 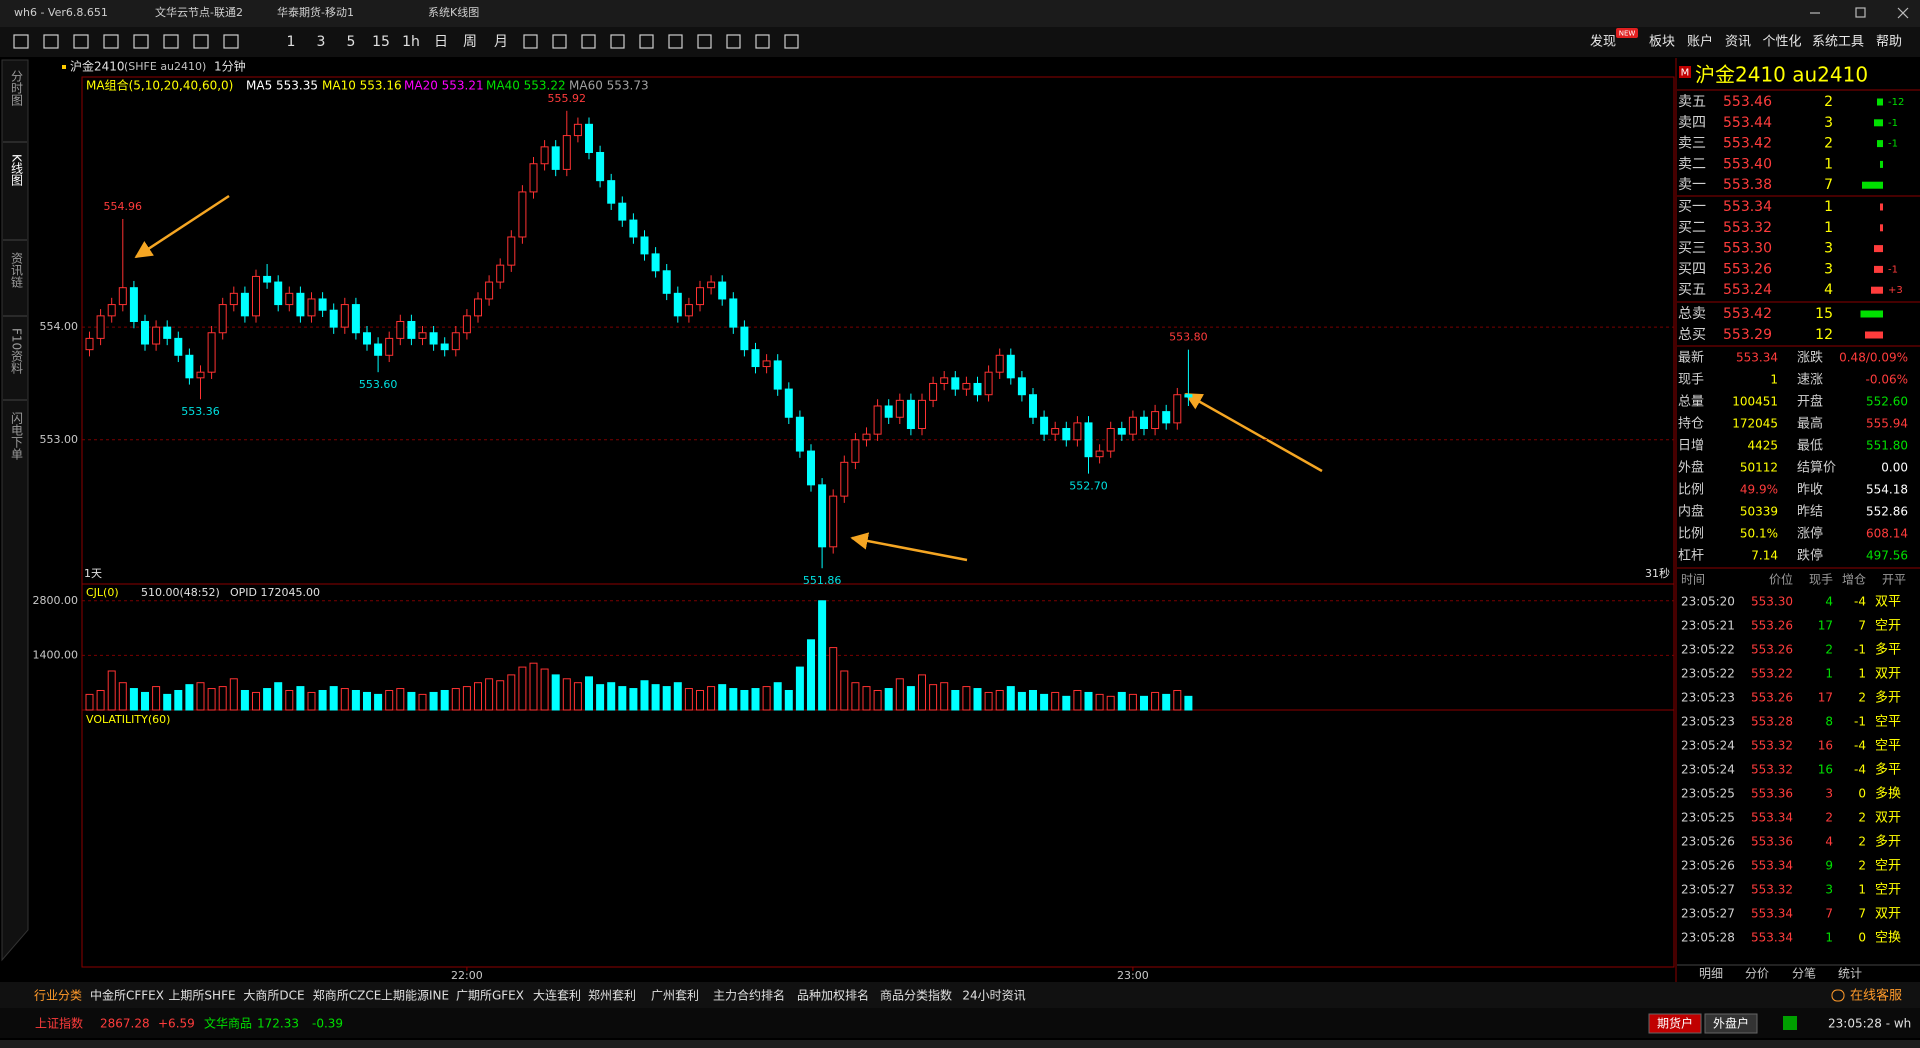 I want to click on total-label: 总买, so click(x=1692, y=335).